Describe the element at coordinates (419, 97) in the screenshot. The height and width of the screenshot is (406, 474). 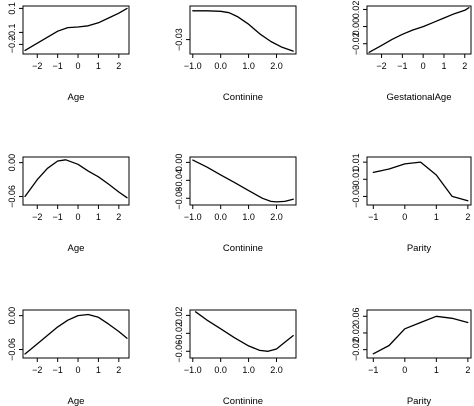
I see `x-axis-label: GestationalAge` at that location.